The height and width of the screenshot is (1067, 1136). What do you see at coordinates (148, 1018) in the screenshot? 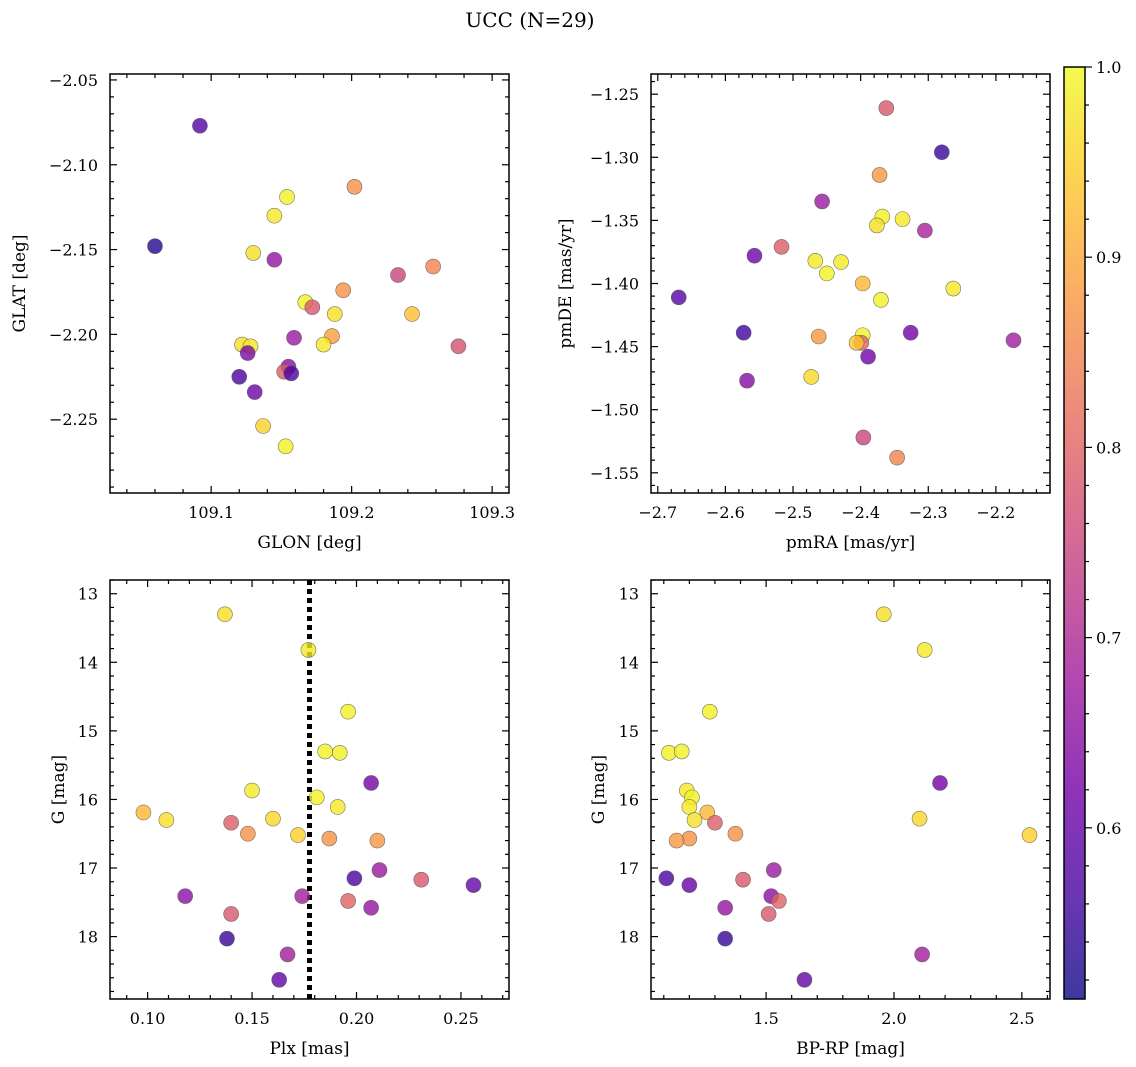
I see `x-tick-label: 0.10` at bounding box center [148, 1018].